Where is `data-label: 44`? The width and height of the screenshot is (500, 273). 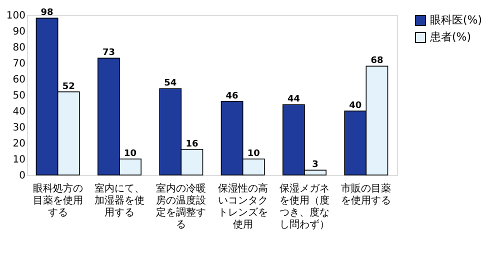 data-label: 44 is located at coordinates (293, 99).